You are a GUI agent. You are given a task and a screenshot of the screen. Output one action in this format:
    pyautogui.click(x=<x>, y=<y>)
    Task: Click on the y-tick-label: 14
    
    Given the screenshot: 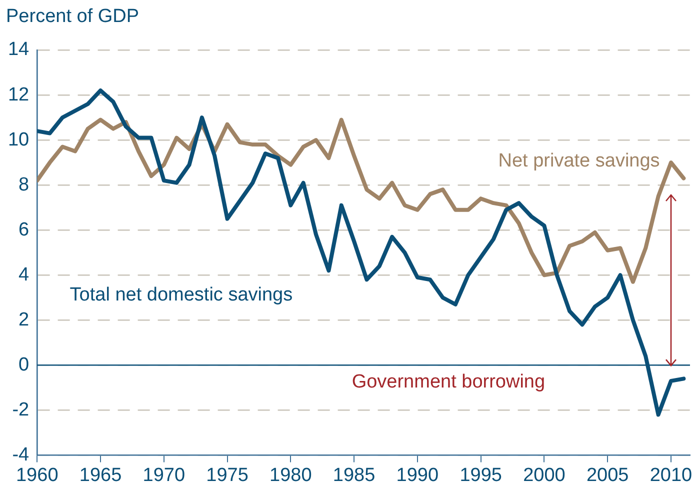 What is the action you would take?
    pyautogui.click(x=19, y=49)
    